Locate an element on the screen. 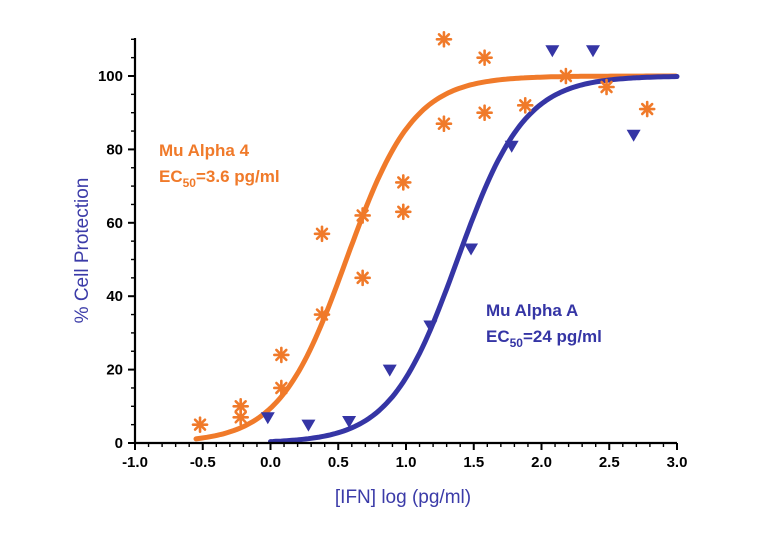 This screenshot has height=550, width=762. x-tick-label: -0.5 is located at coordinates (203, 462).